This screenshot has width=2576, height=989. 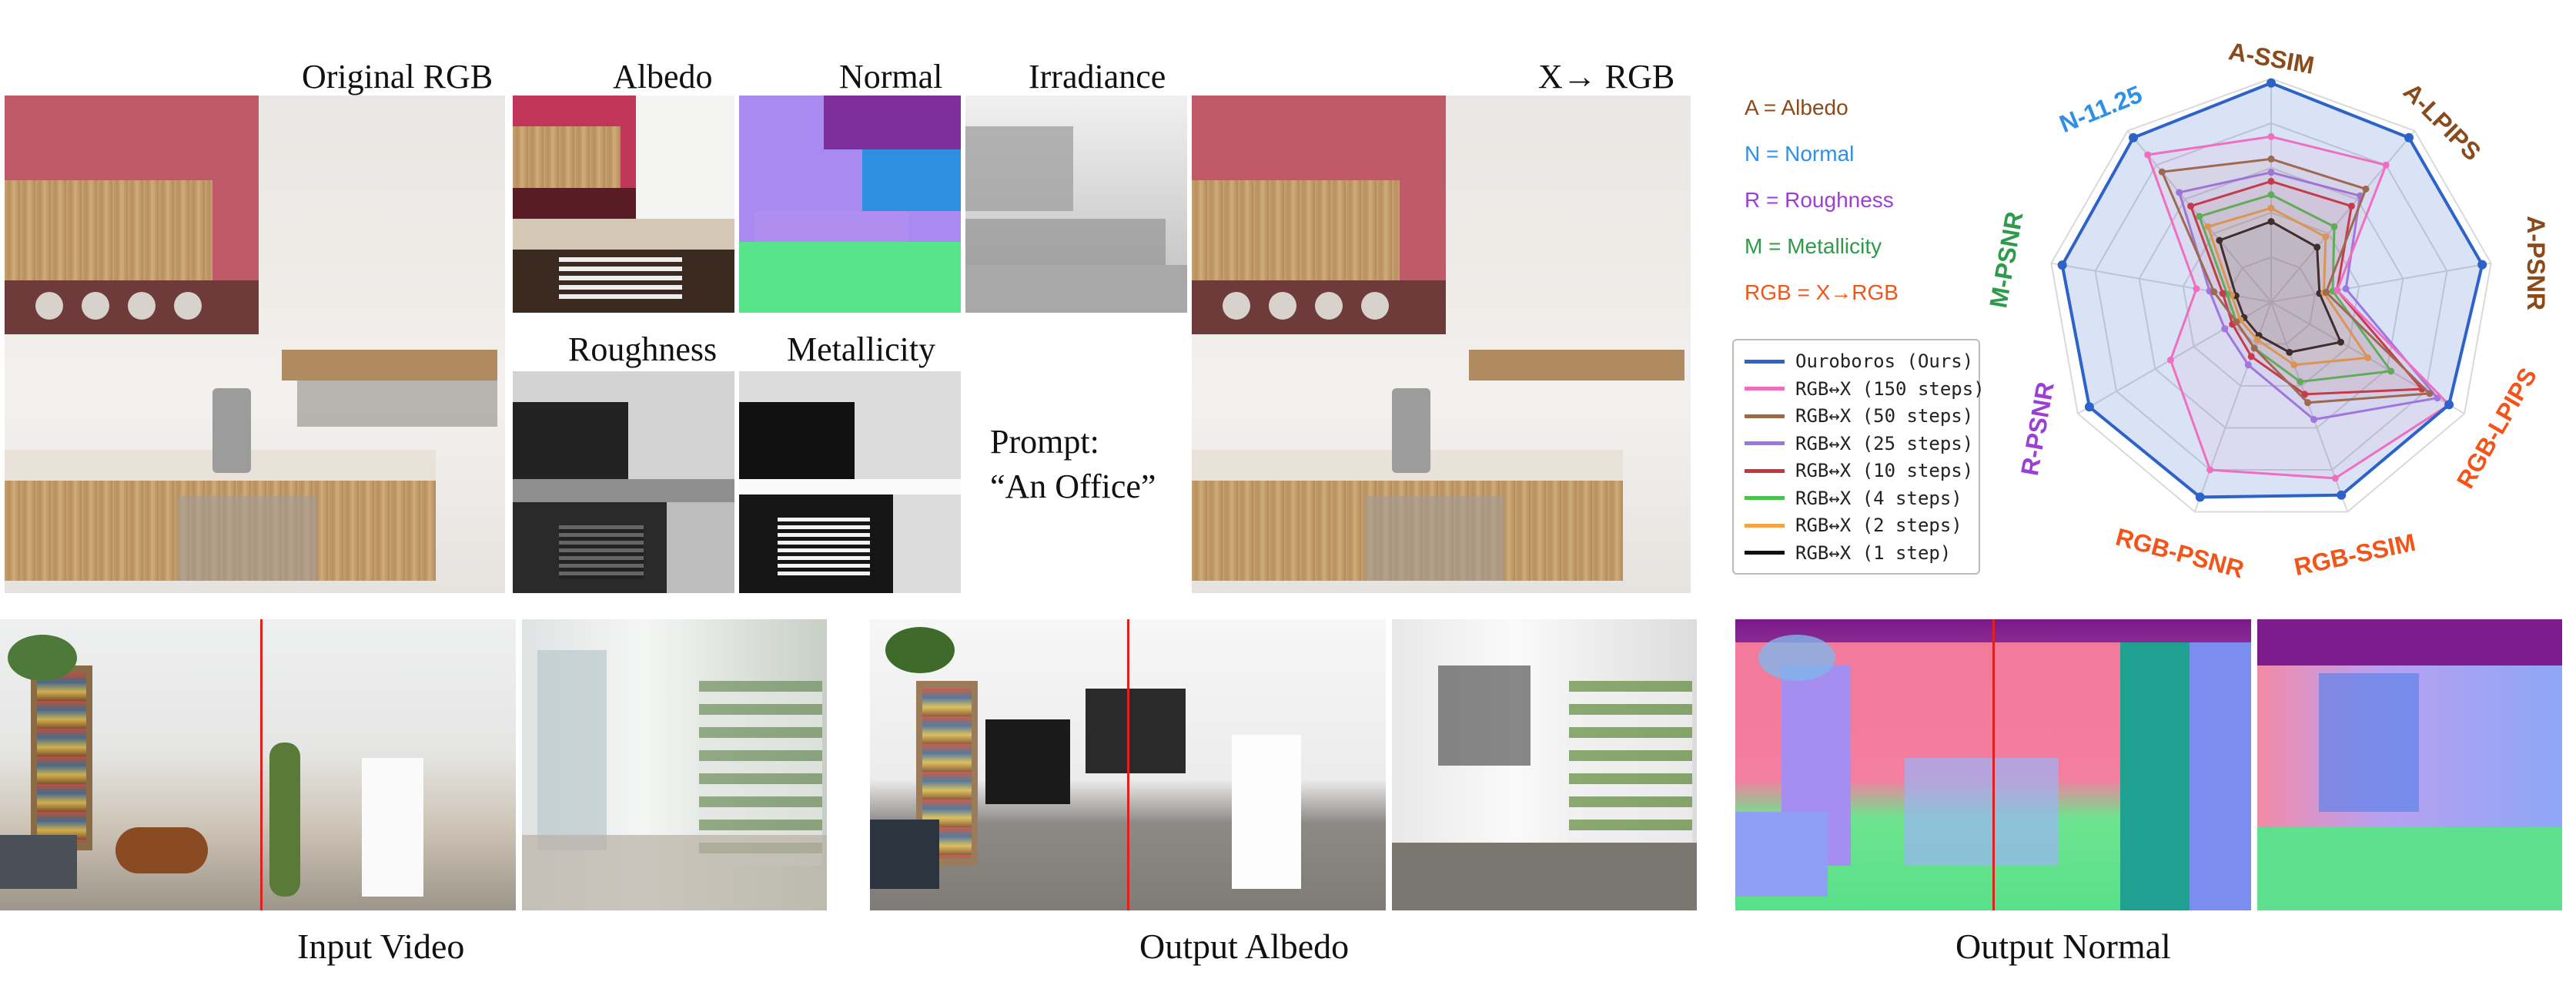 I want to click on axis-label: A-SSIM, so click(x=2272, y=58).